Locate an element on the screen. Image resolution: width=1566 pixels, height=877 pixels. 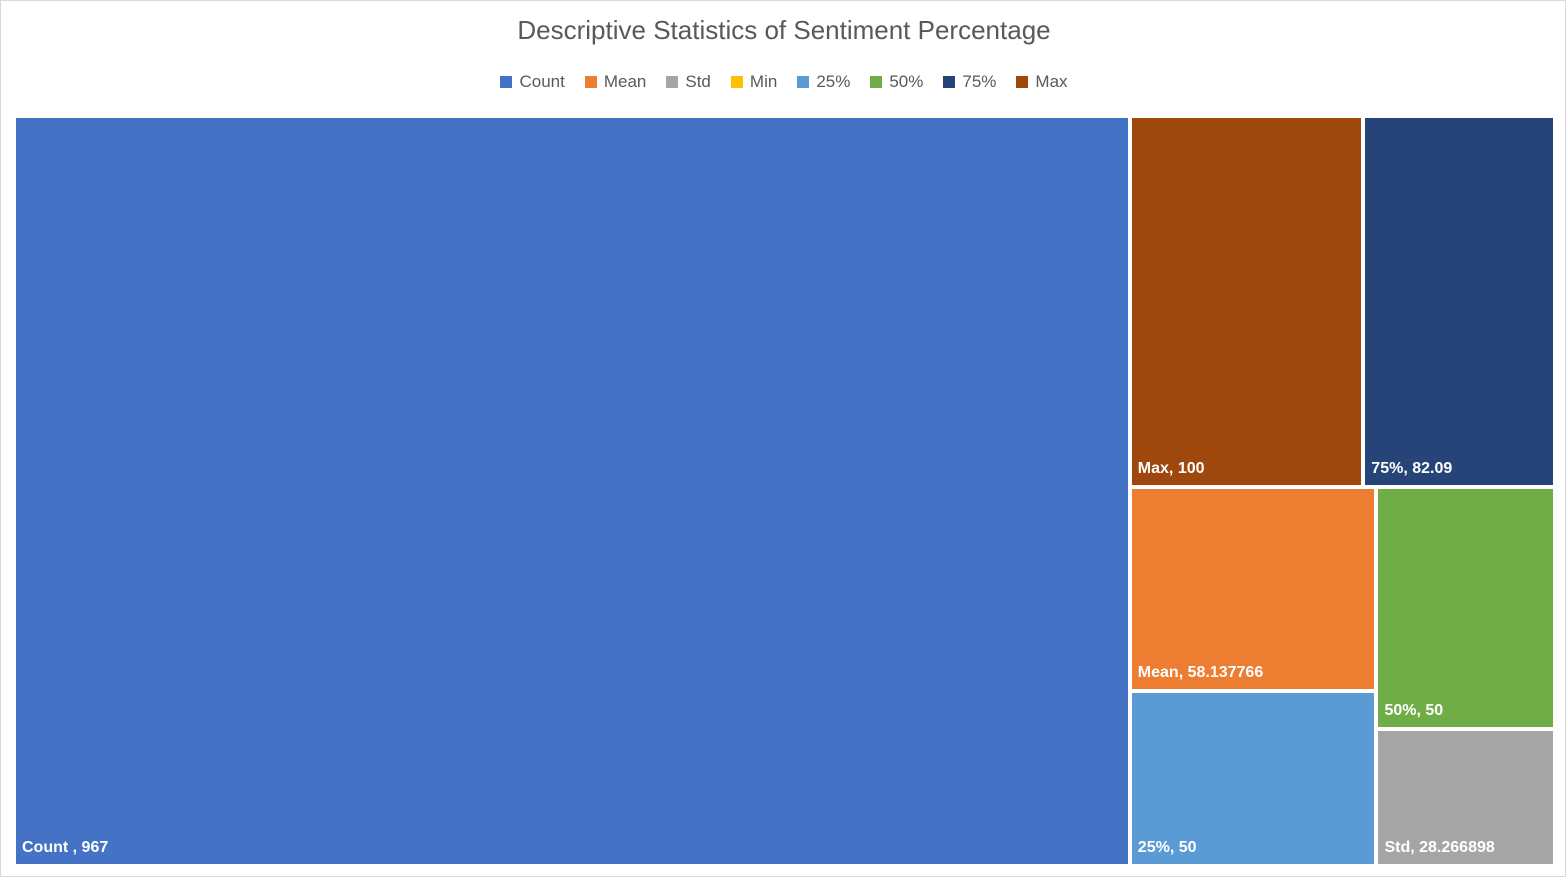
tile-mean: Mean, 58.137766 is located at coordinates (1253, 588).